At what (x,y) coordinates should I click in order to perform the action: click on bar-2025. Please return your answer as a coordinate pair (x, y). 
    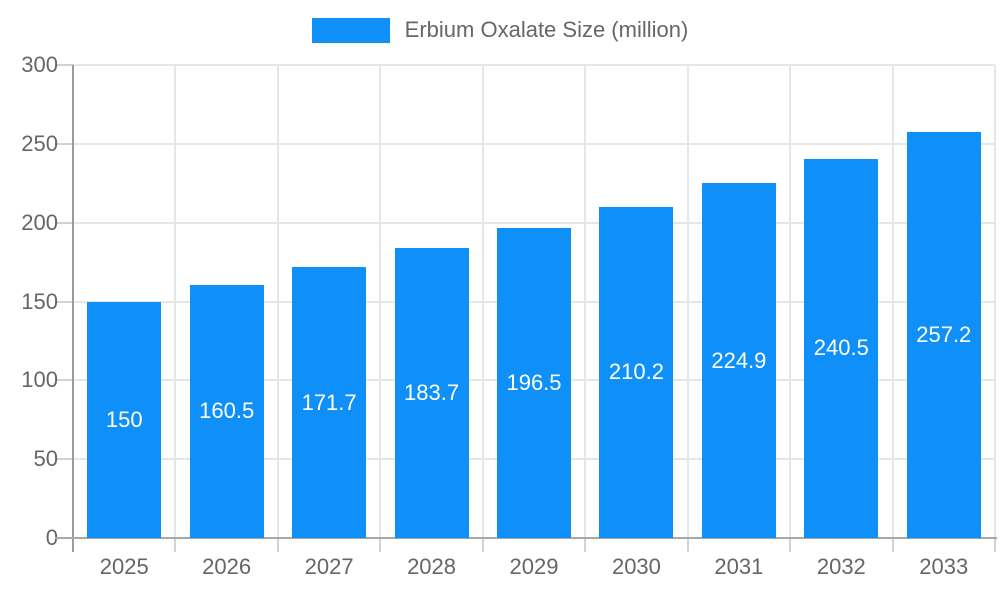
    Looking at the image, I should click on (124, 419).